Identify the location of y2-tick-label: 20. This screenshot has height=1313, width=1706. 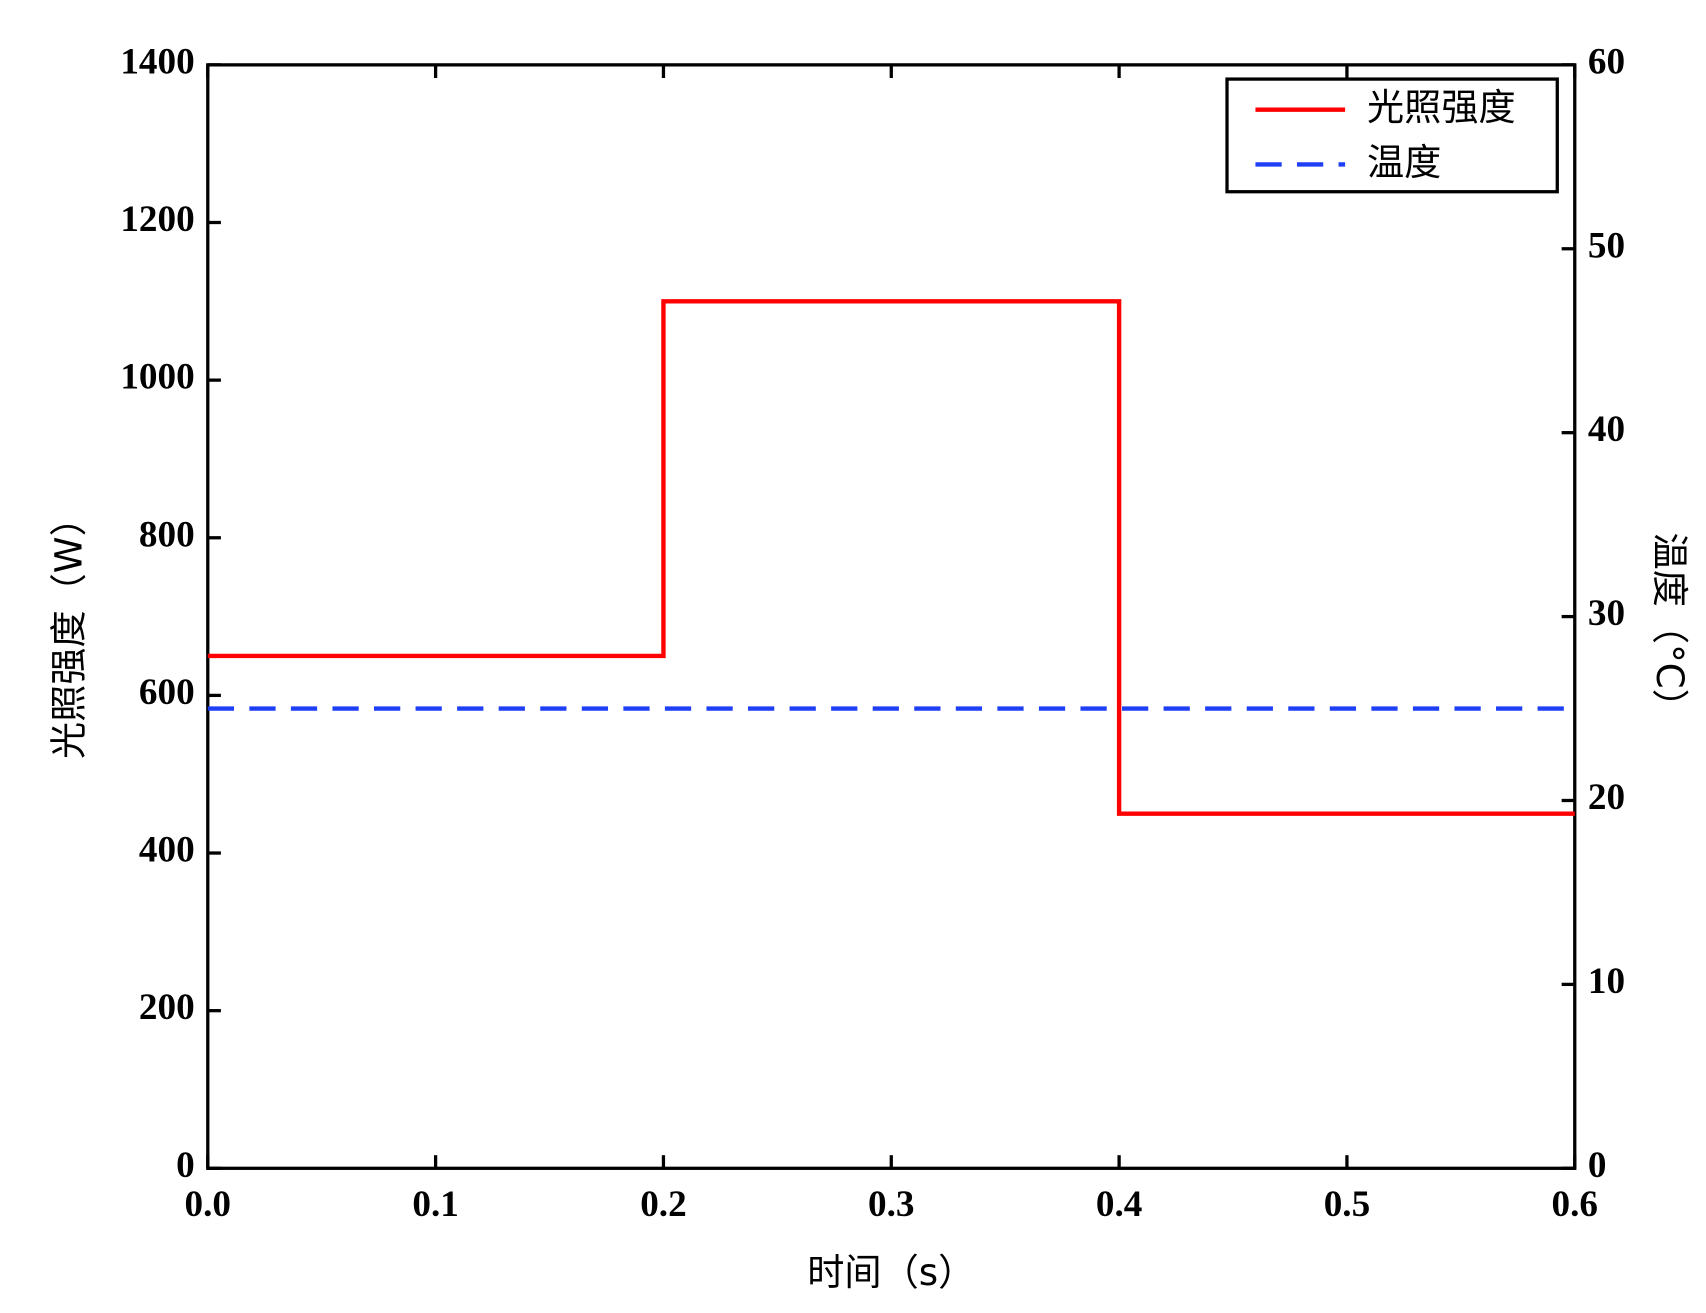
(1606, 797).